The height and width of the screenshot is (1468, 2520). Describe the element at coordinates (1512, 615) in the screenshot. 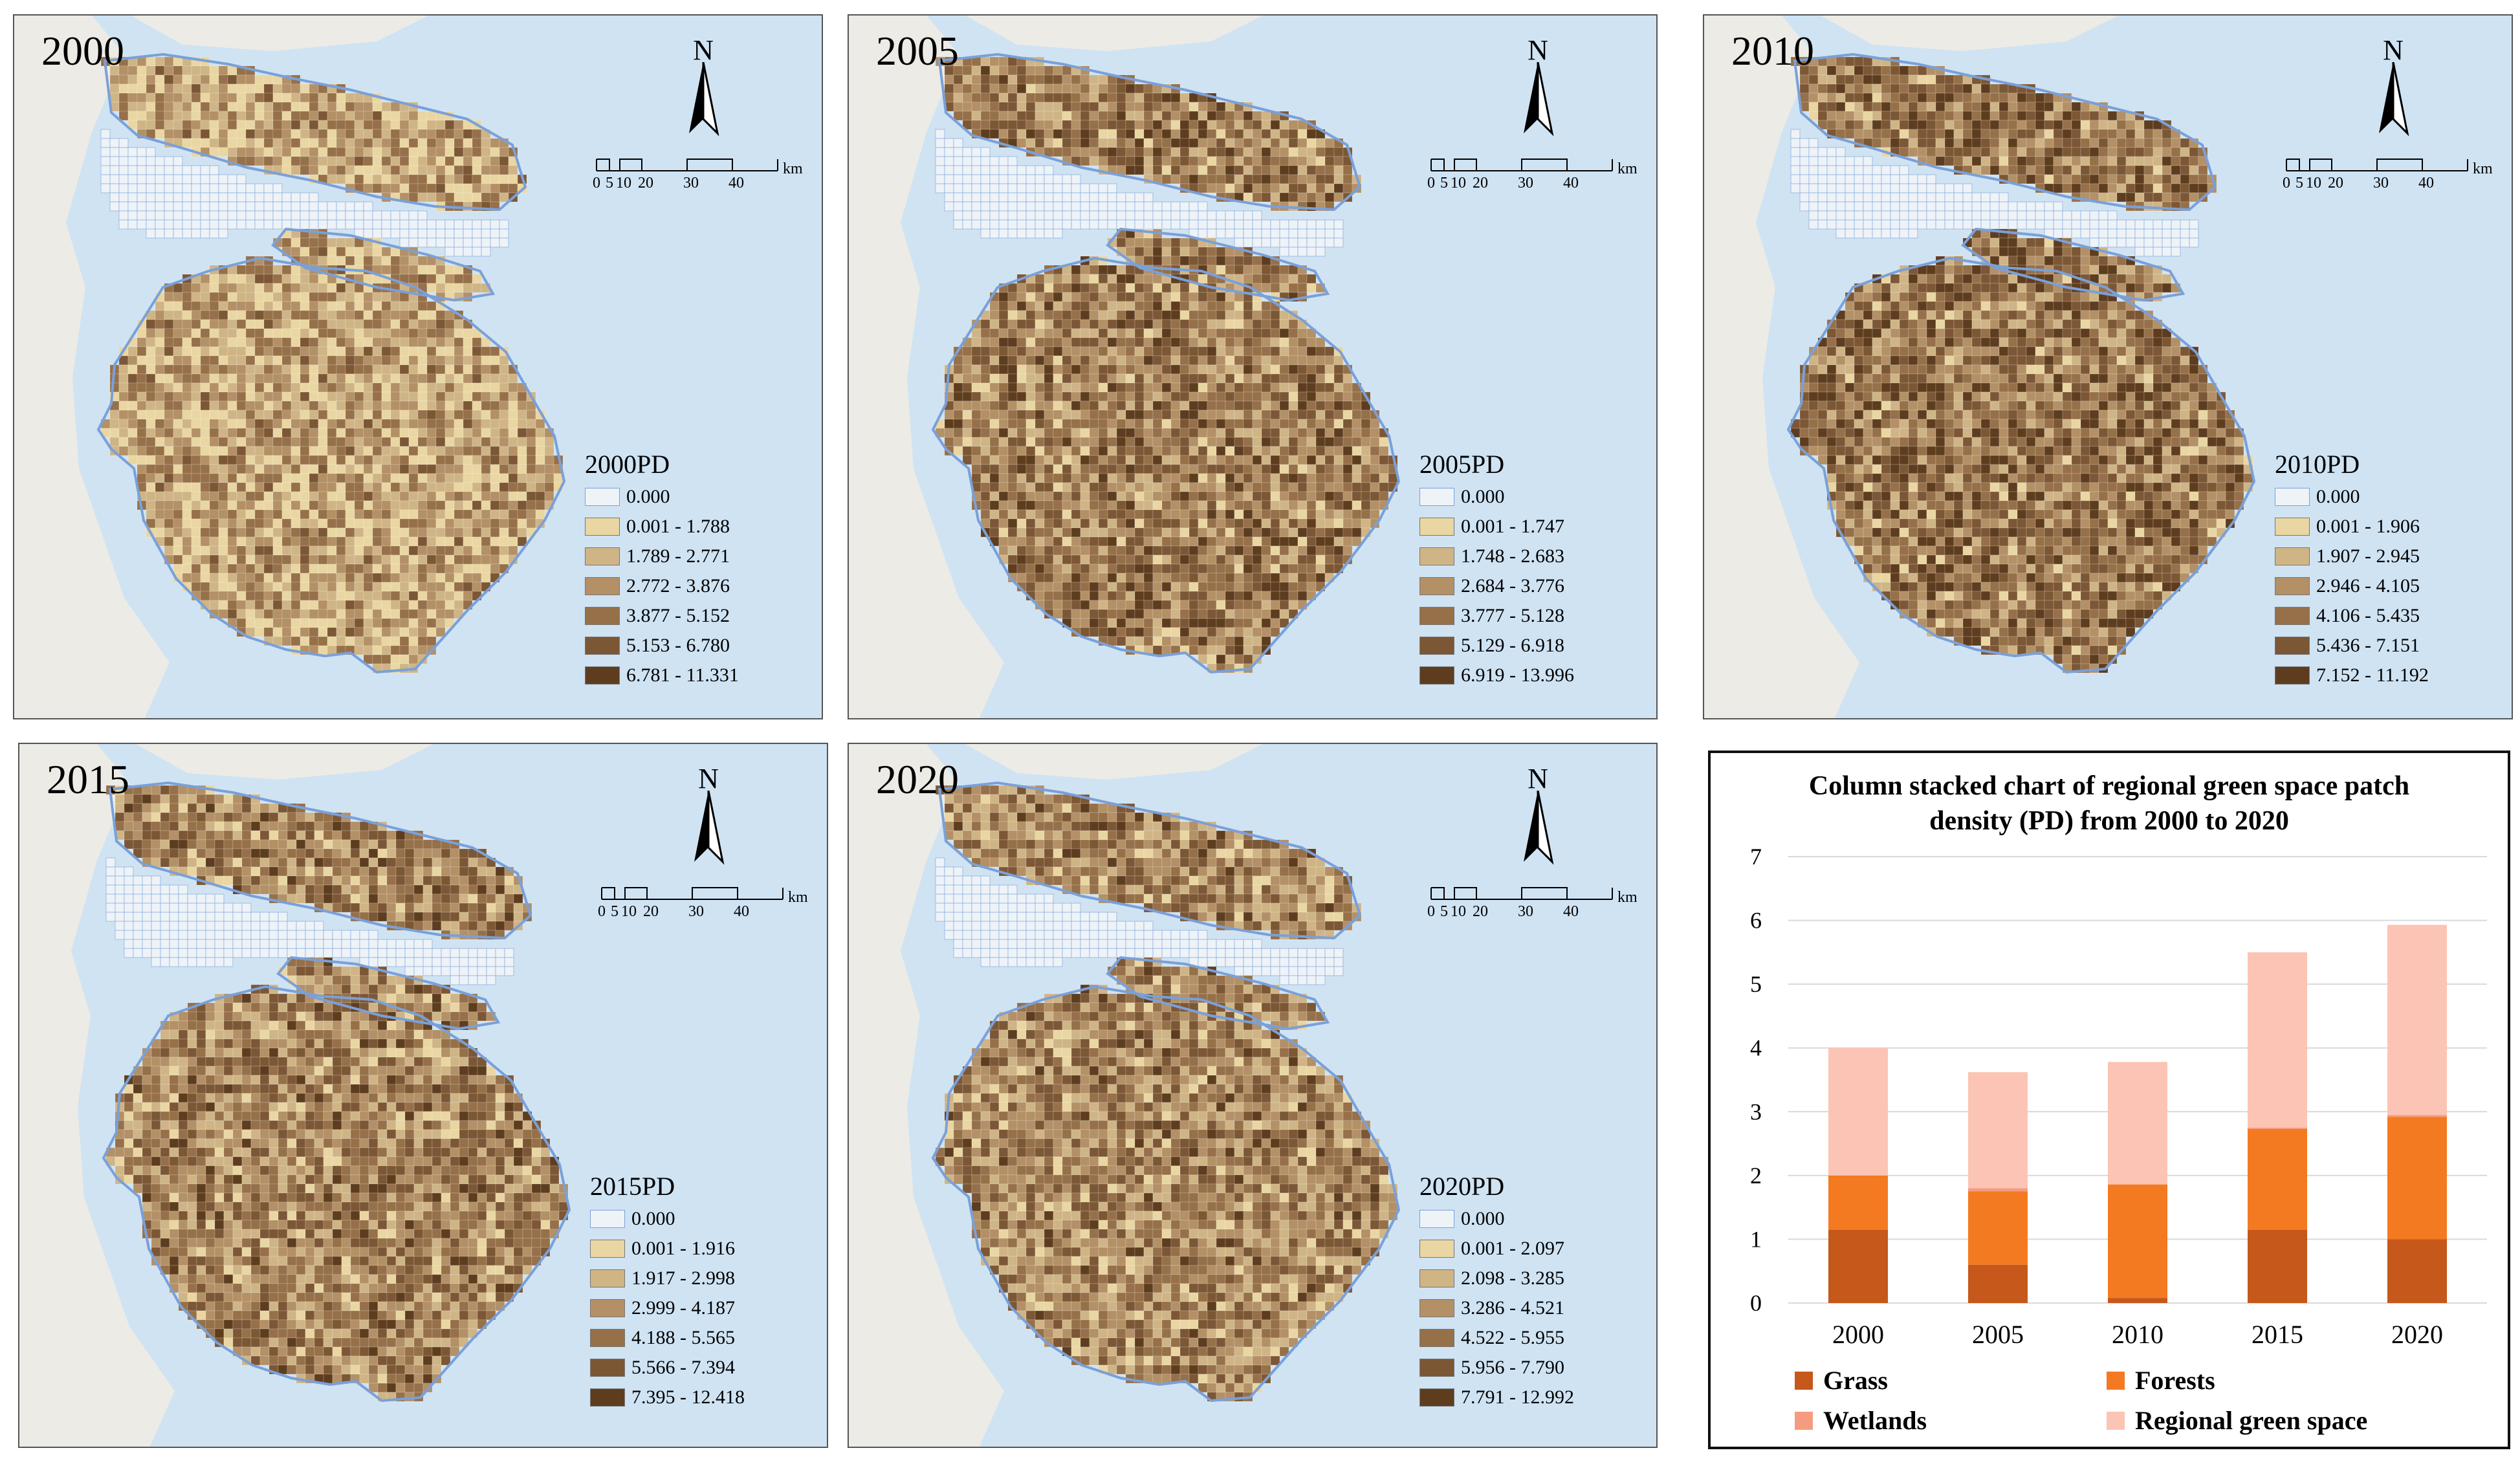

I see `legend-label: 3.777 - 5.128` at that location.